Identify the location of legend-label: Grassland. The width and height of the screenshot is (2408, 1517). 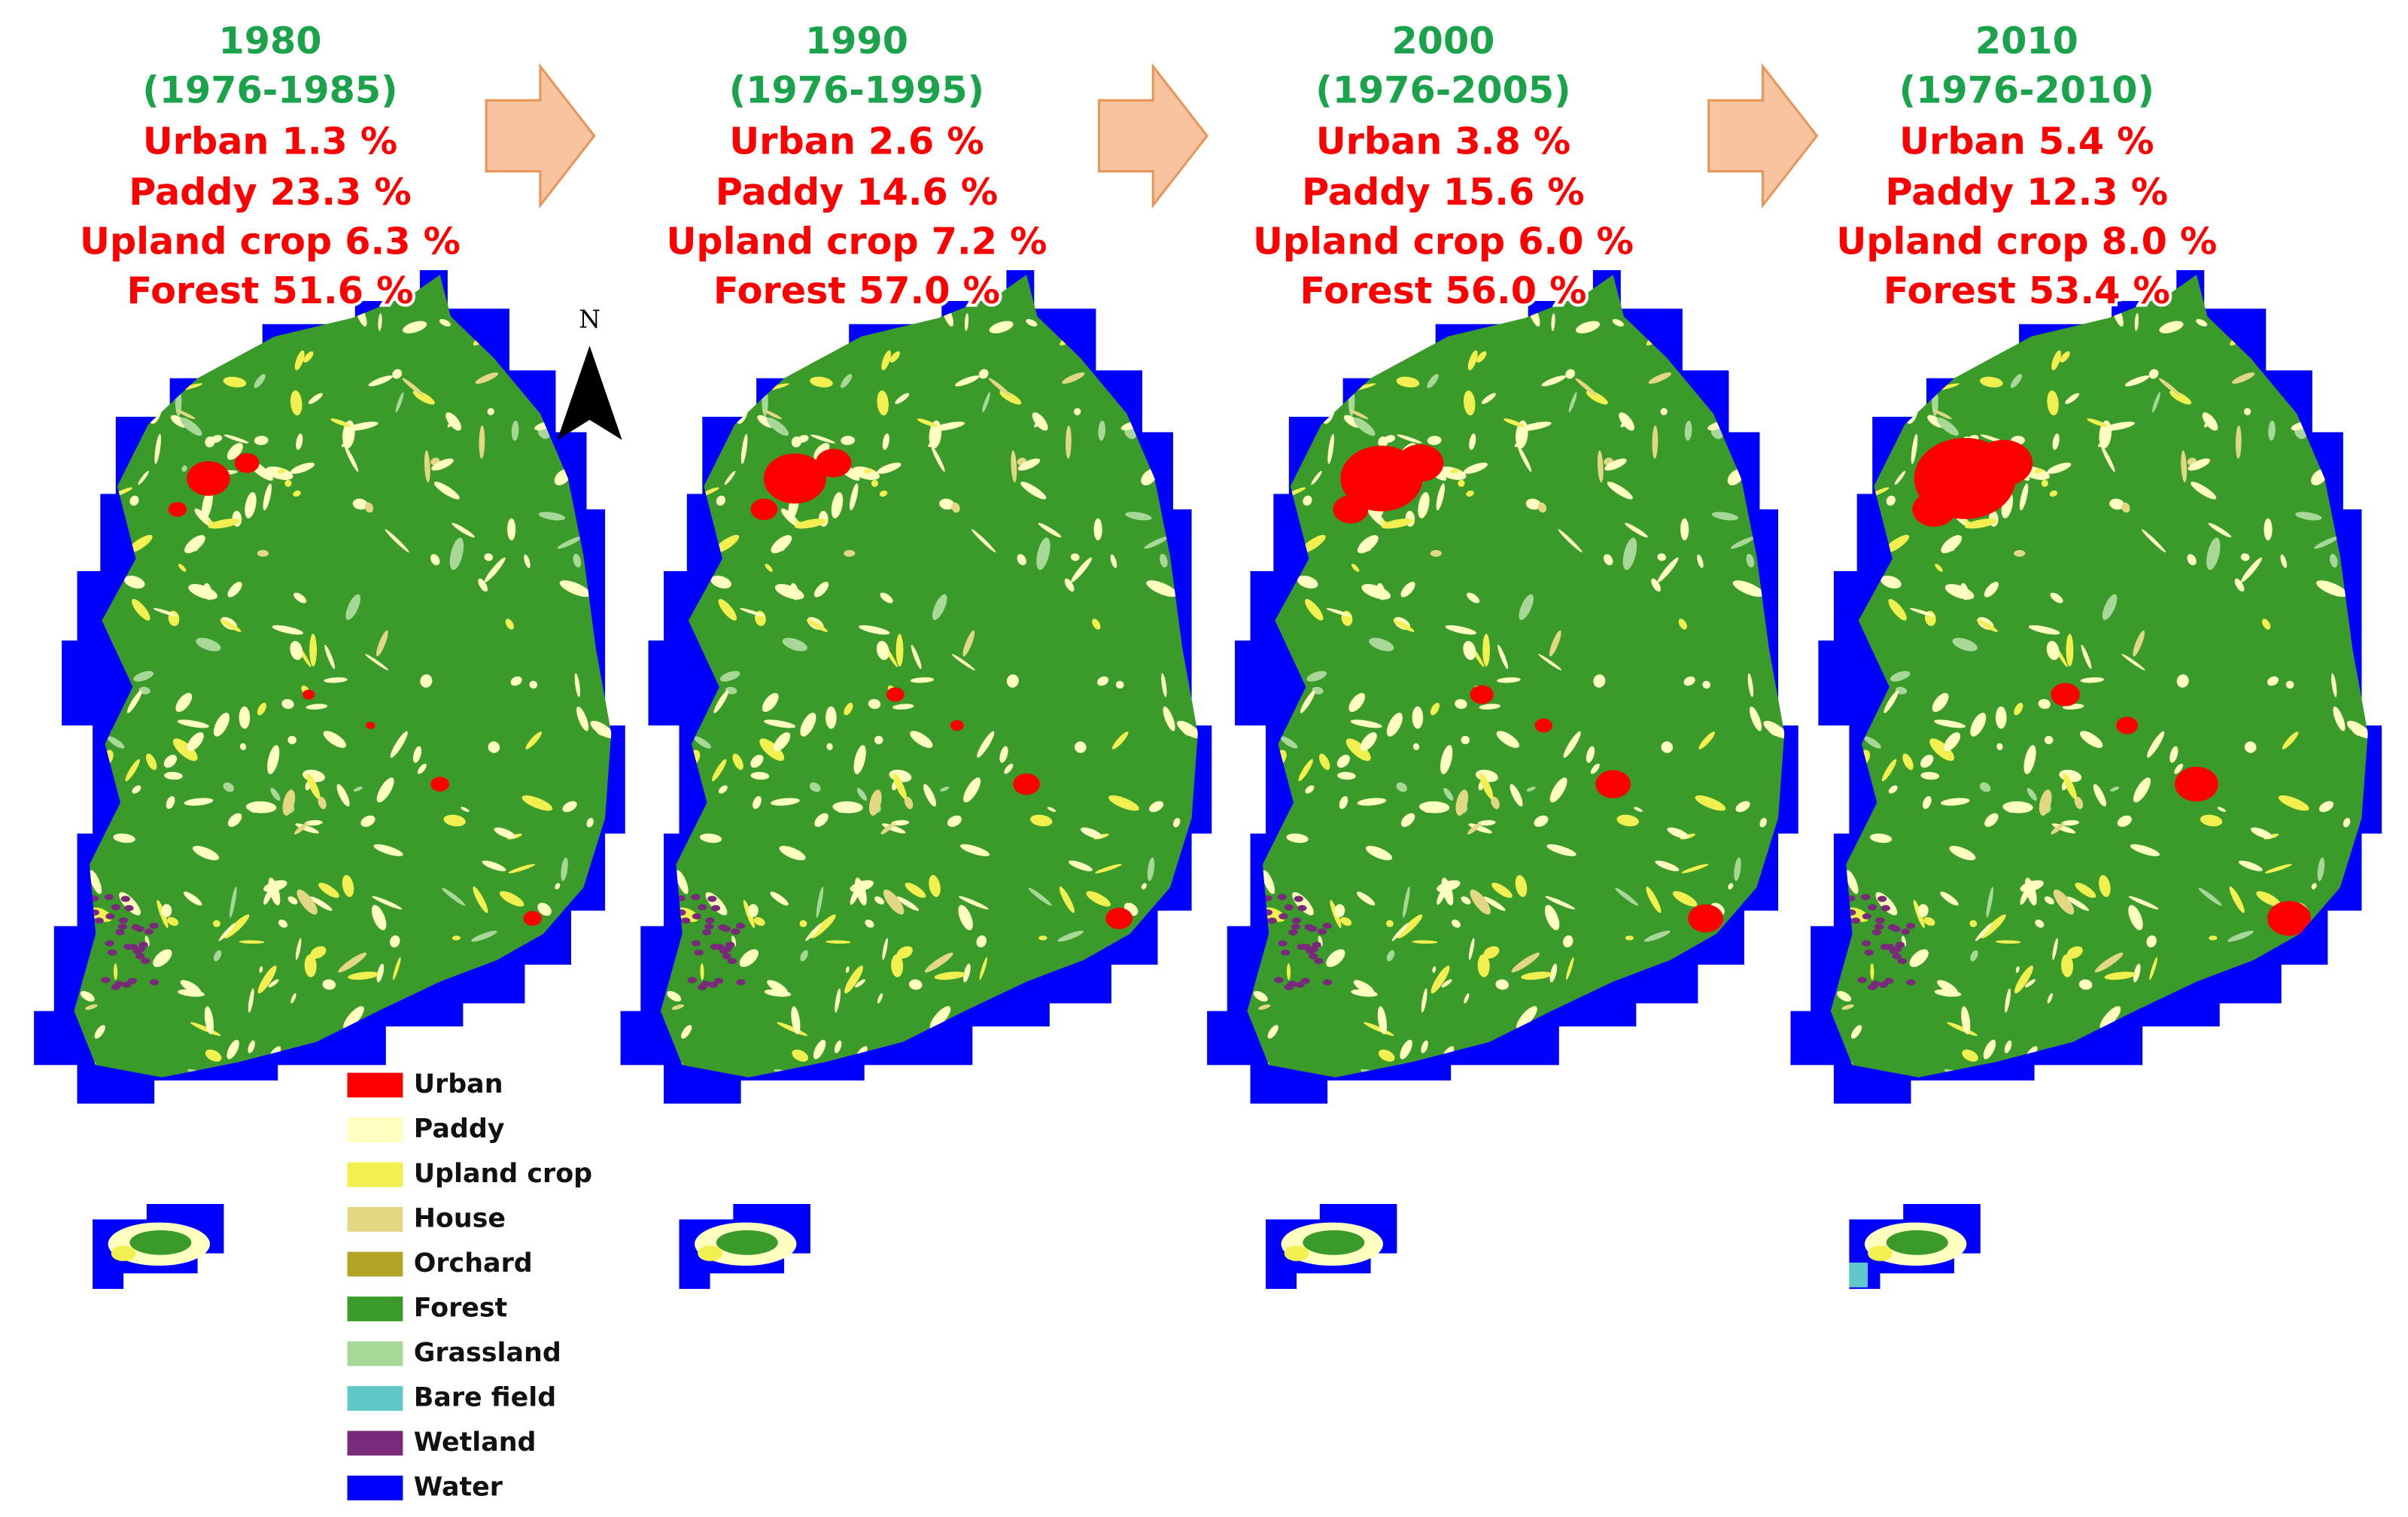
(487, 1353).